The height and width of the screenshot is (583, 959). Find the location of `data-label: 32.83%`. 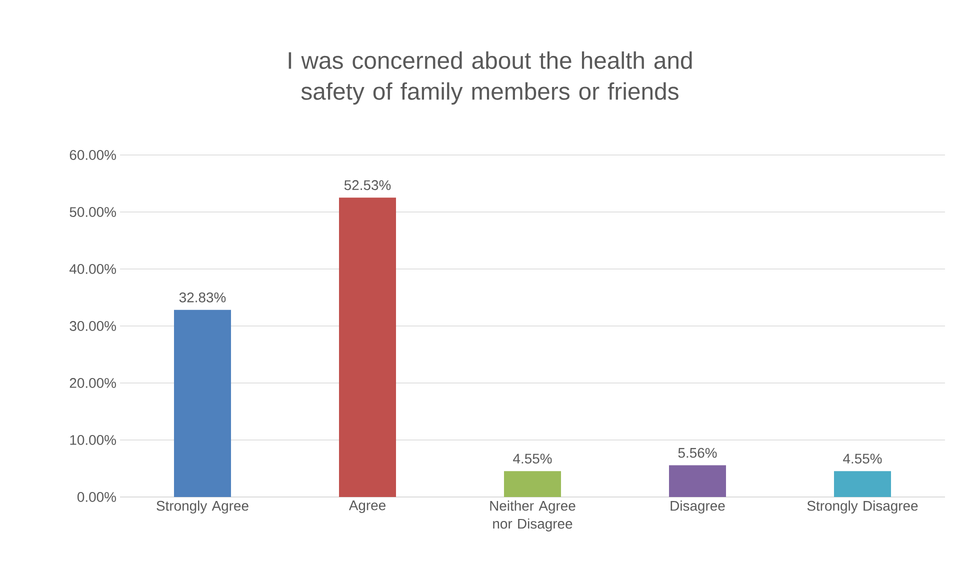

data-label: 32.83% is located at coordinates (202, 297).